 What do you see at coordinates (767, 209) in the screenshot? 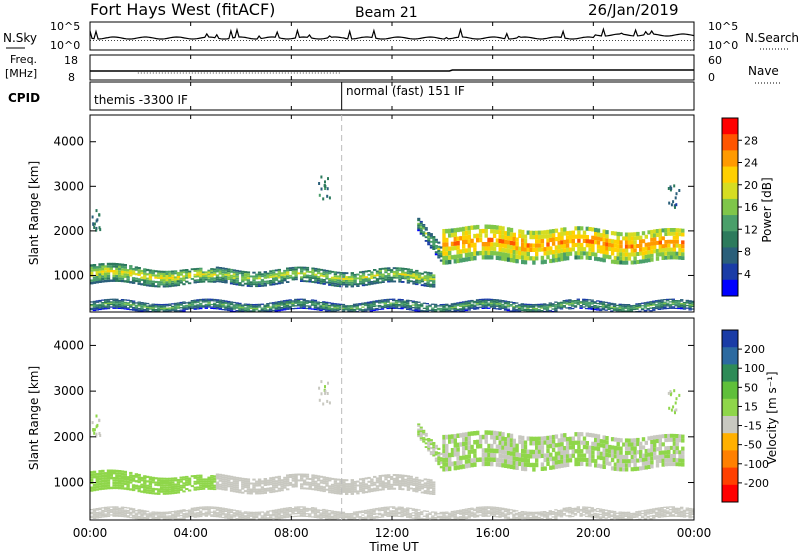
I see `power-colorbar-label: Power [dB]` at bounding box center [767, 209].